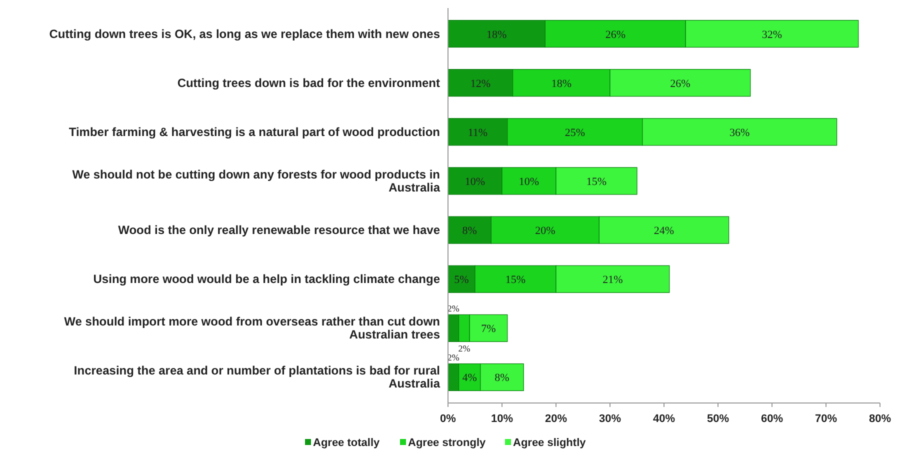  Describe the element at coordinates (448, 419) in the screenshot. I see `x-tick-label: 0%` at that location.